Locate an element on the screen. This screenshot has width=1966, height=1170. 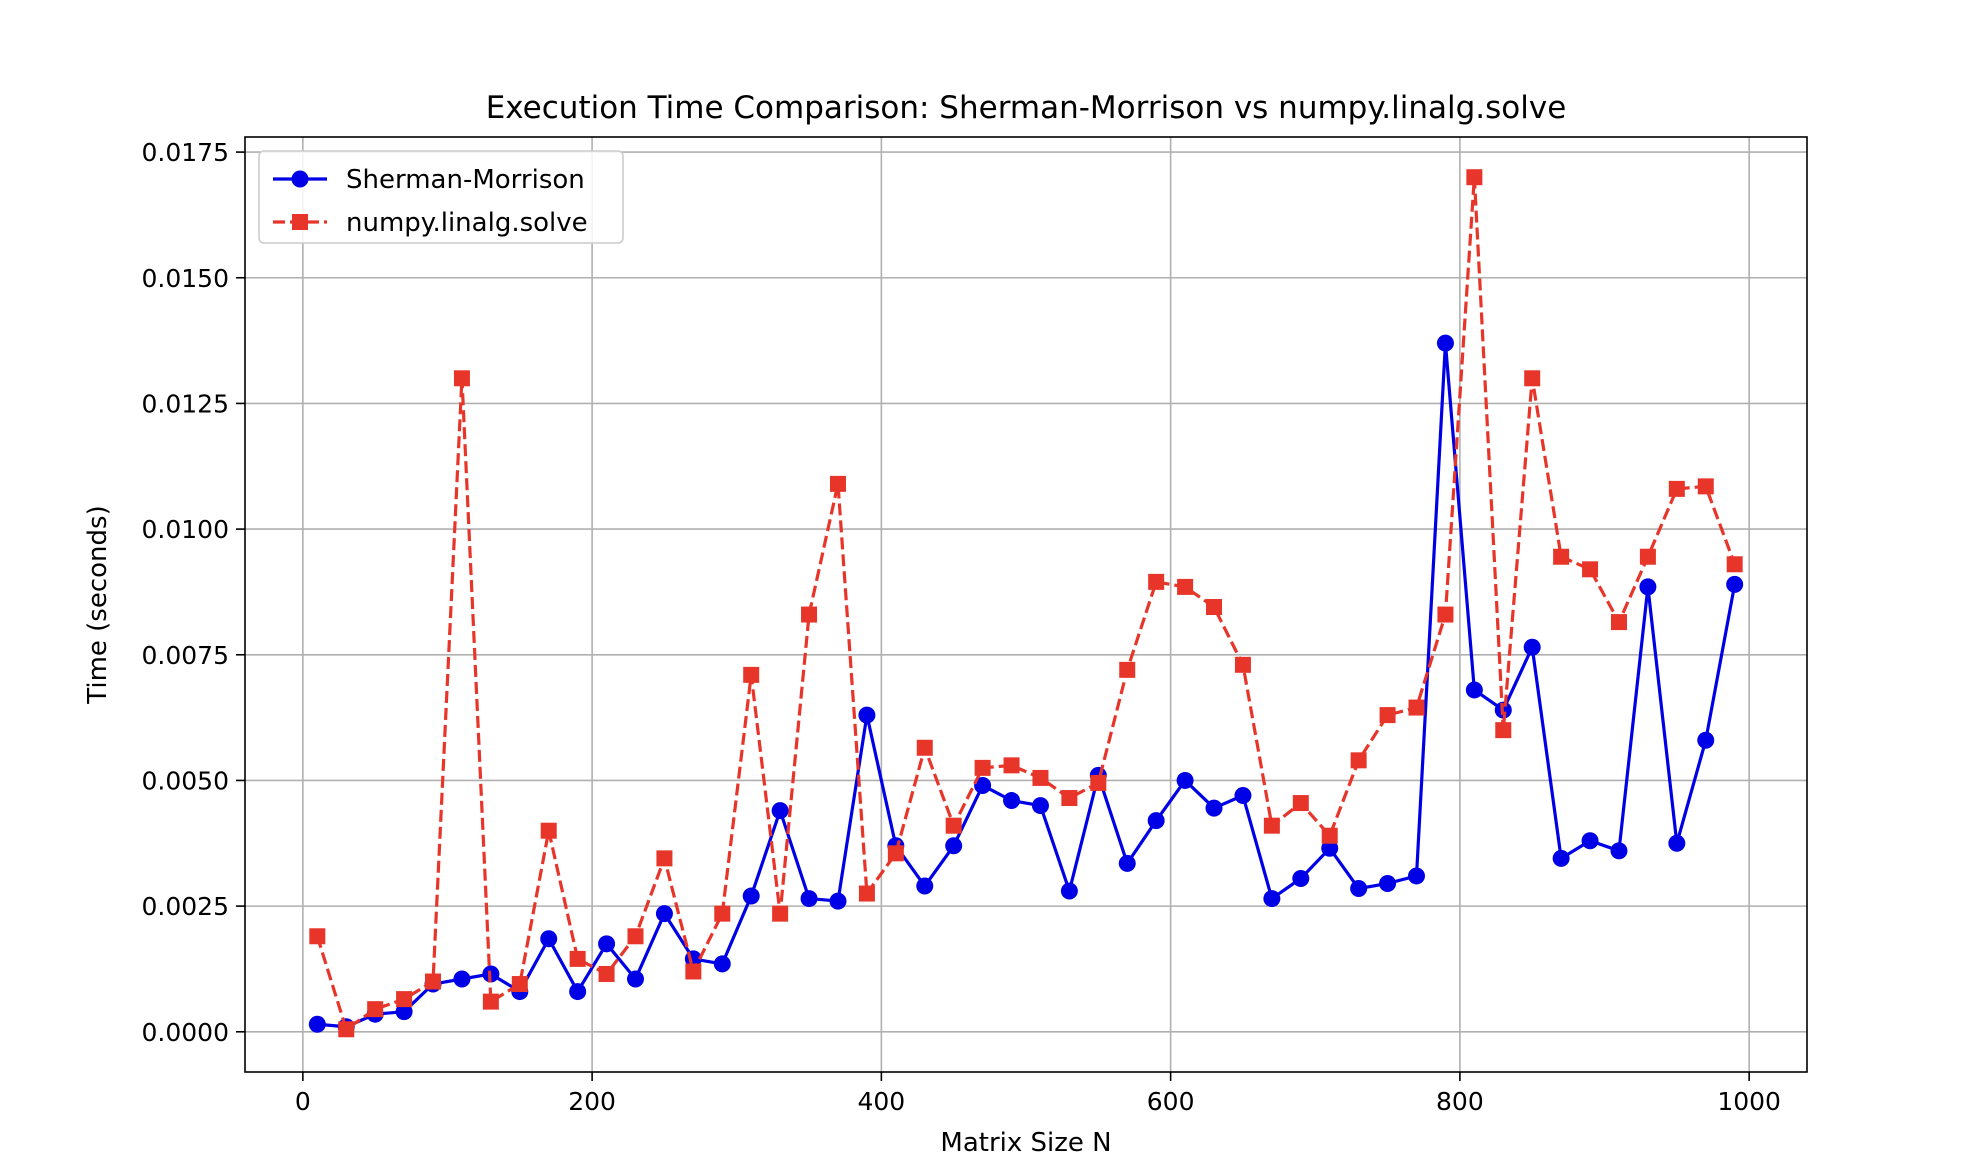
legend-entry: Sherman-Morrison is located at coordinates (429, 180).